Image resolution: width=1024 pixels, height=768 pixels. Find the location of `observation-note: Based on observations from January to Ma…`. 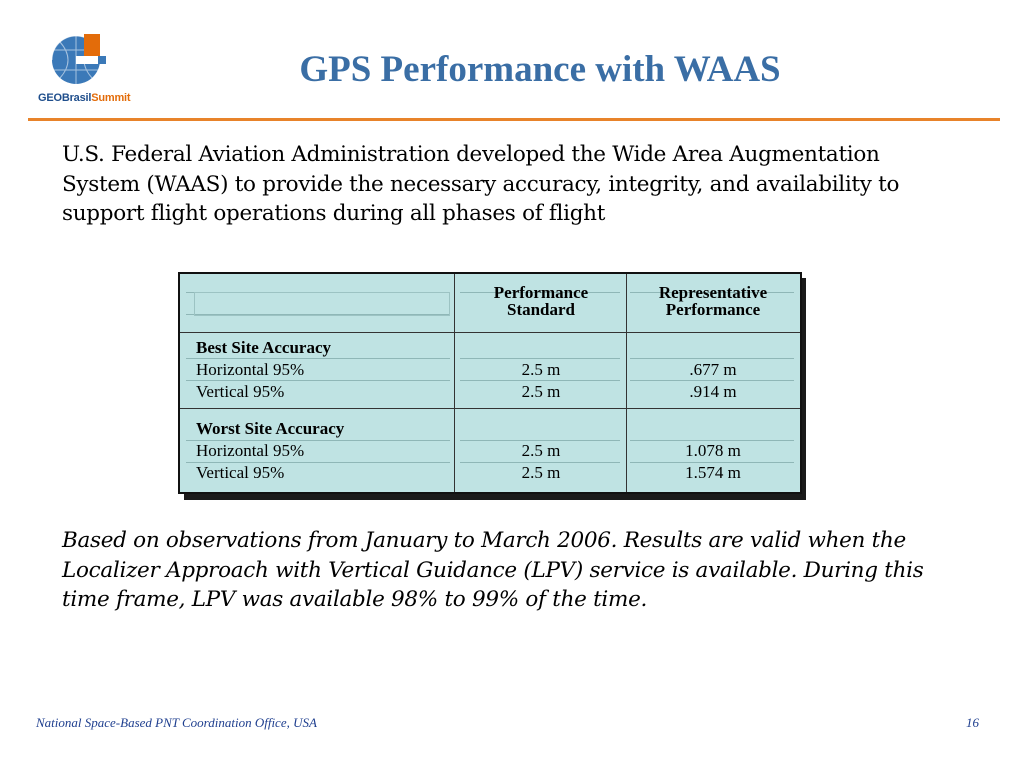

observation-note: Based on observations from January to Ma… is located at coordinates (493, 570).